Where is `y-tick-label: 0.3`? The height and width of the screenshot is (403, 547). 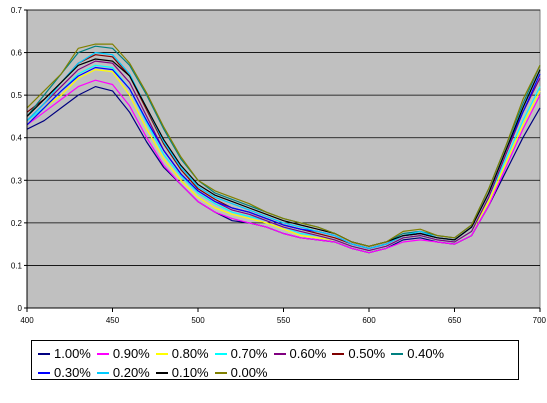
y-tick-label: 0.3 is located at coordinates (17, 180).